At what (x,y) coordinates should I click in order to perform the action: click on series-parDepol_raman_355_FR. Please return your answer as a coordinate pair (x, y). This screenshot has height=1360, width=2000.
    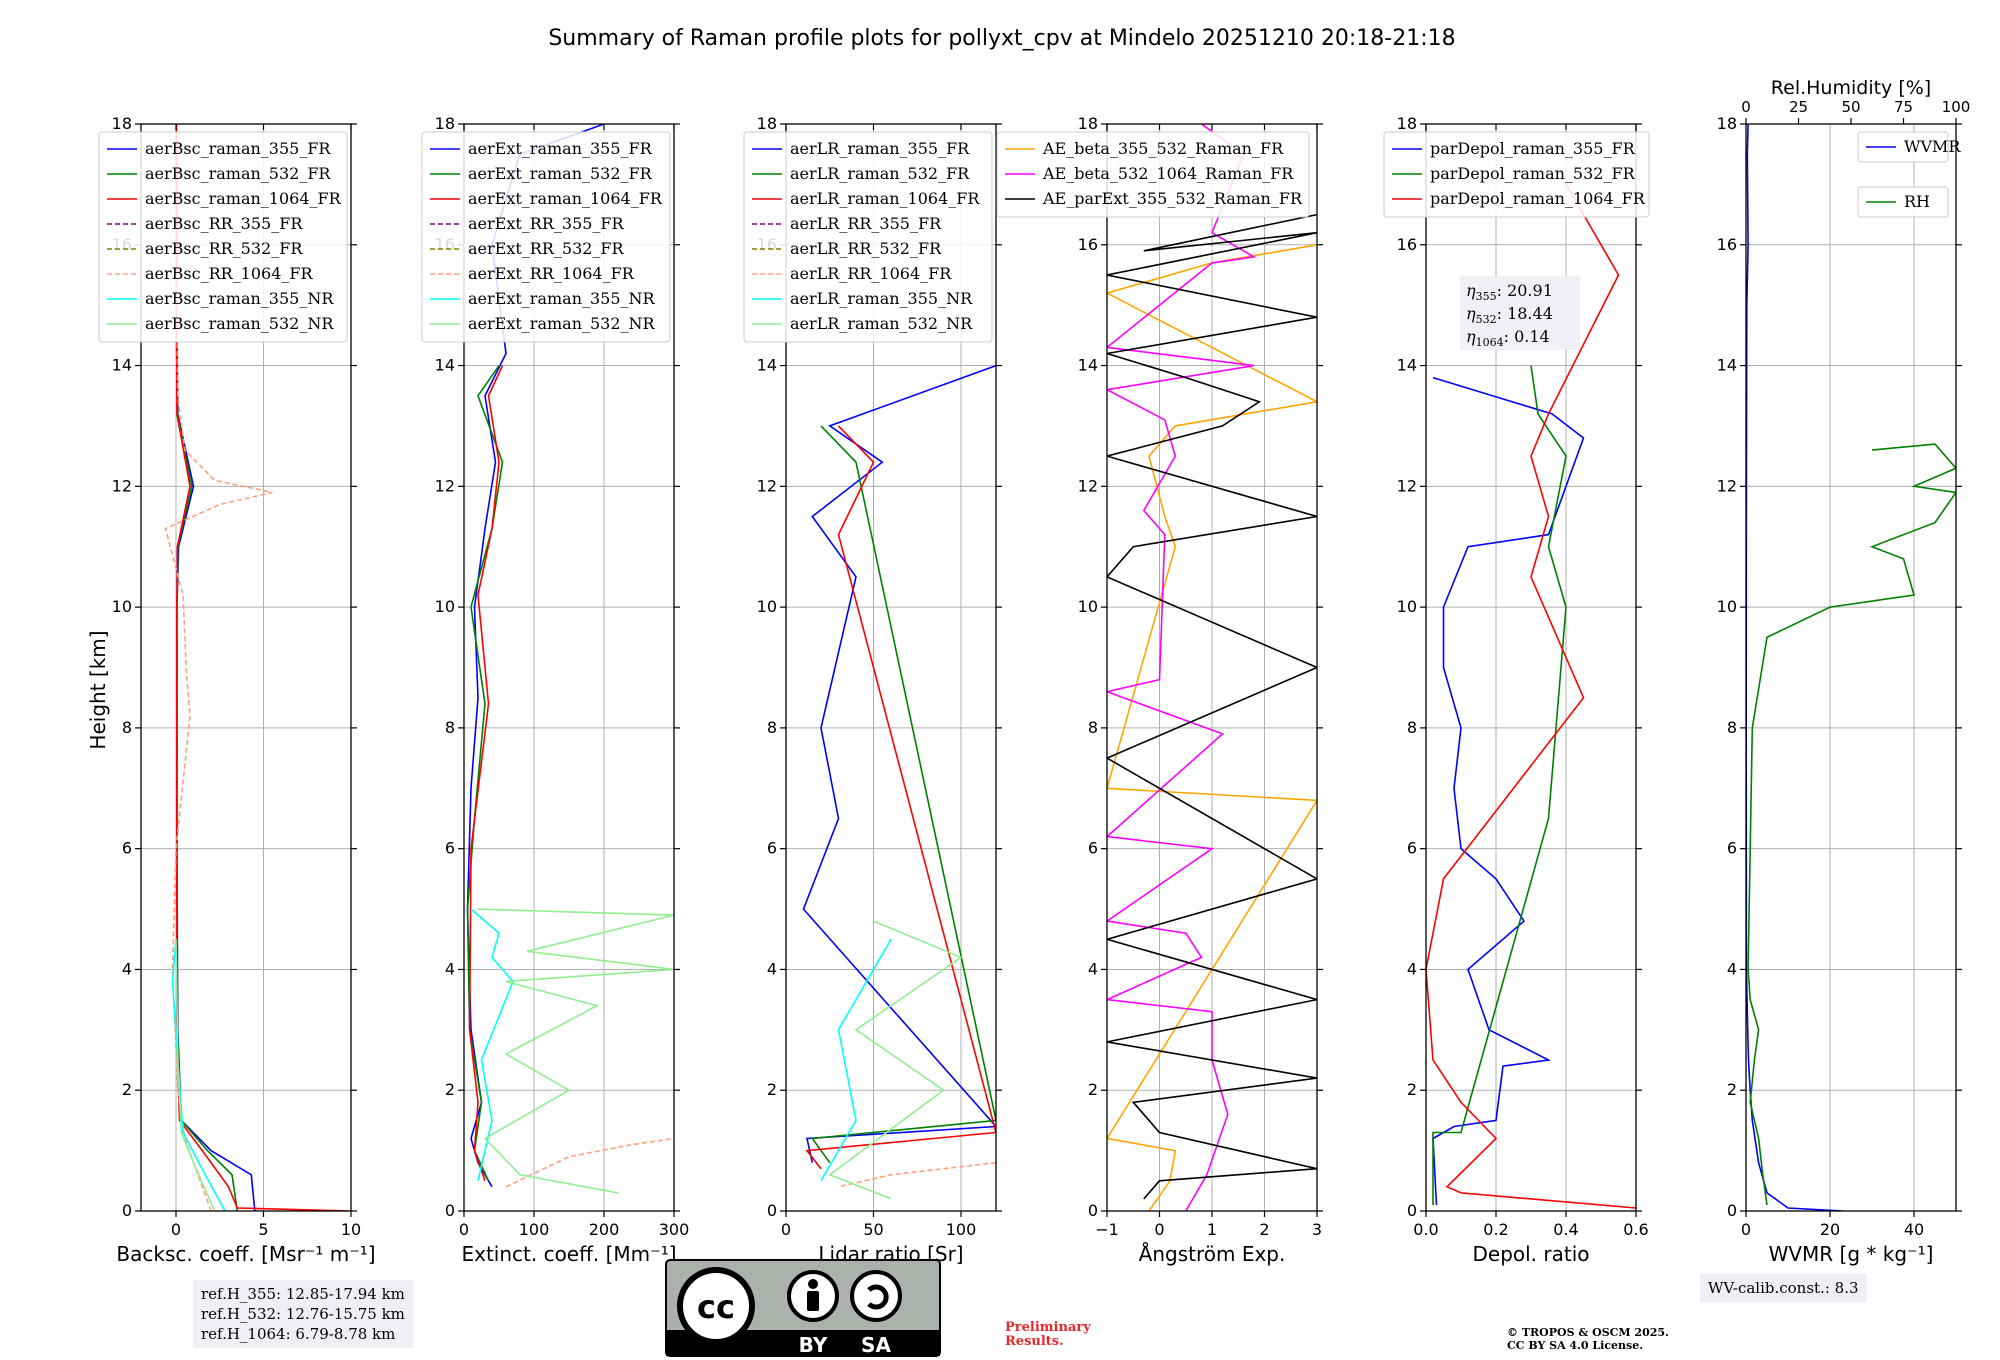
    Looking at the image, I should click on (1508, 791).